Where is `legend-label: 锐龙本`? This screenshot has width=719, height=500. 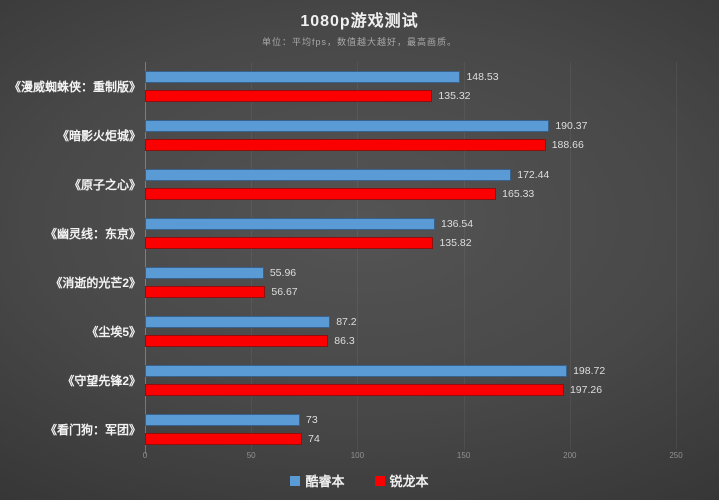 legend-label: 锐龙本 is located at coordinates (409, 481).